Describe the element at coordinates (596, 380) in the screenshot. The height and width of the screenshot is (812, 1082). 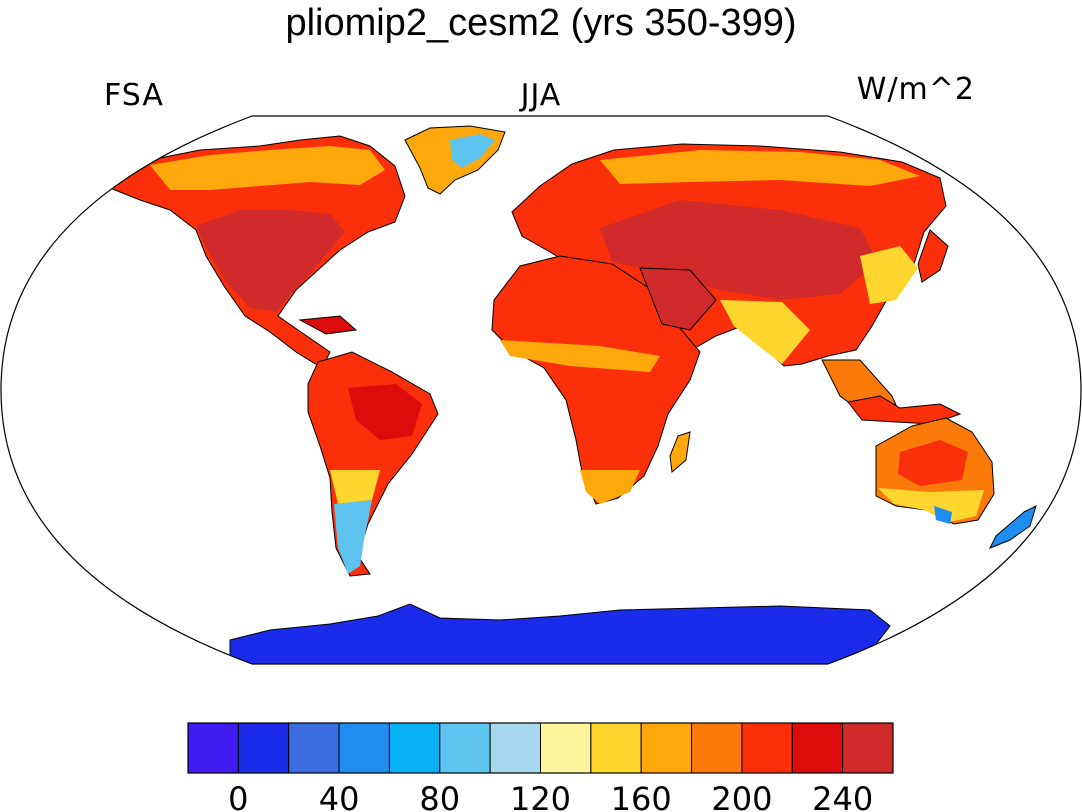
I see `africa-region` at that location.